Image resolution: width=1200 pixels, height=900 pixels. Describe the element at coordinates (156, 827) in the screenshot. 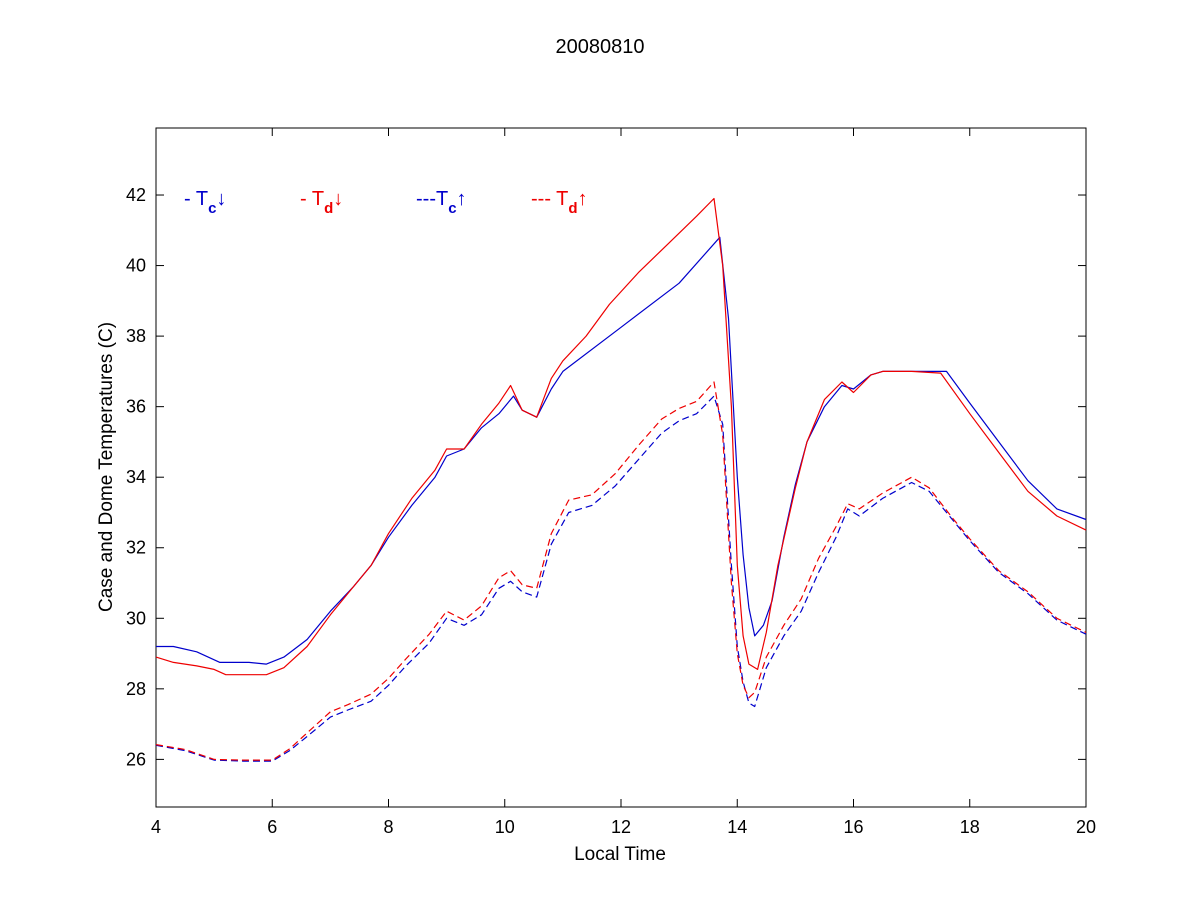

I see `x-tick-label: 4` at that location.